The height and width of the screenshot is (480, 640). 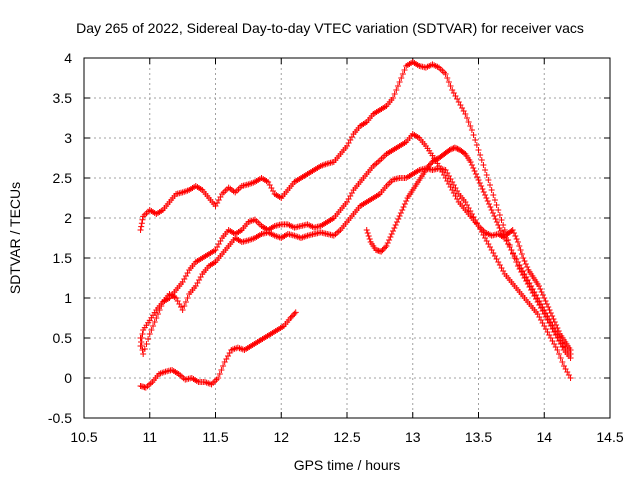 What do you see at coordinates (215, 437) in the screenshot?
I see `x-tick-label: 11.5` at bounding box center [215, 437].